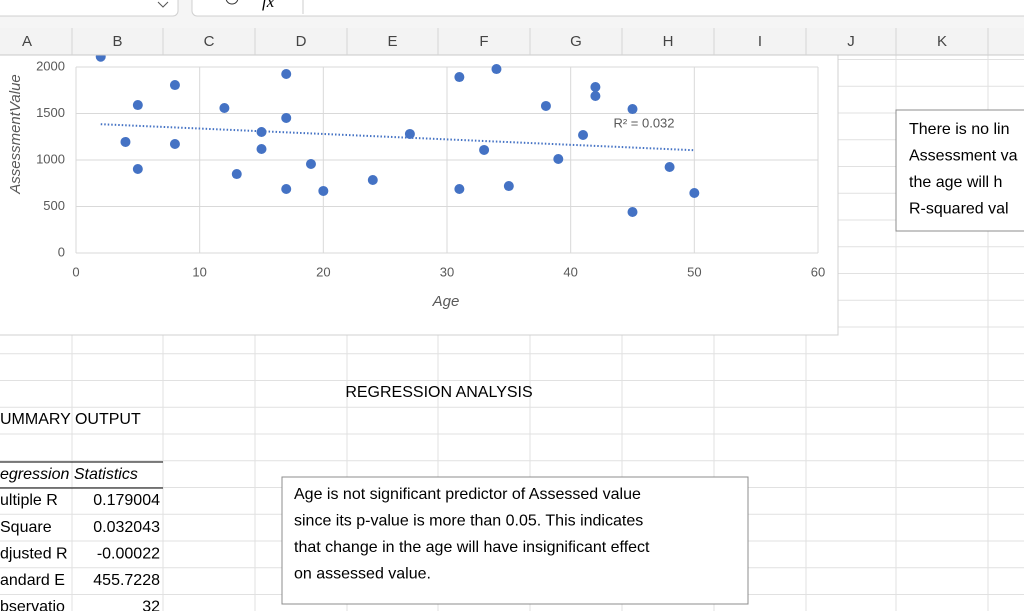  I want to click on column-header: B, so click(117, 41).